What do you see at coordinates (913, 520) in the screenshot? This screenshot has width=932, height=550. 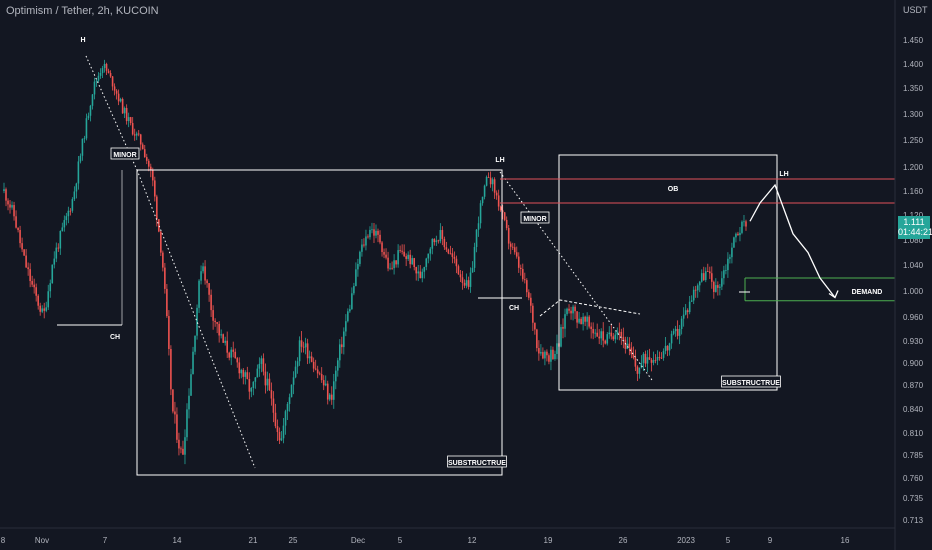 I see `y-tick-label: 0.713` at bounding box center [913, 520].